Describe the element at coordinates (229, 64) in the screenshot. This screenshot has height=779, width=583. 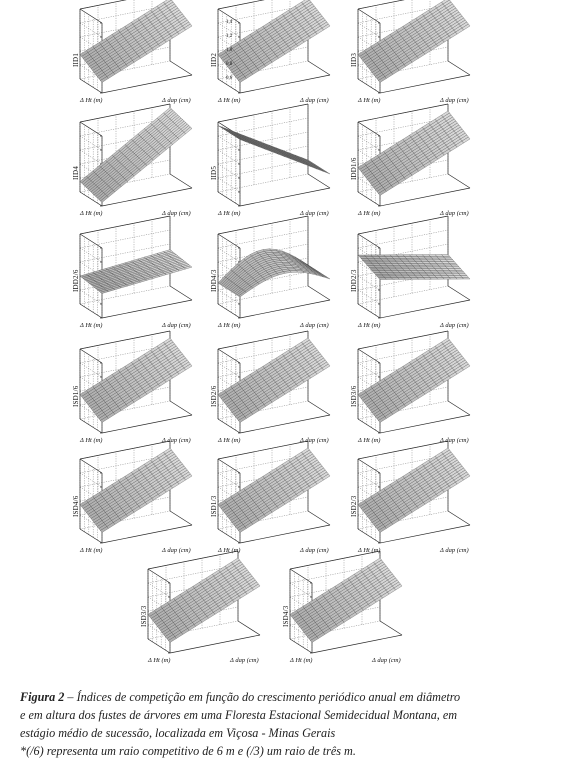
I see `z-tick-label: 0,8` at that location.